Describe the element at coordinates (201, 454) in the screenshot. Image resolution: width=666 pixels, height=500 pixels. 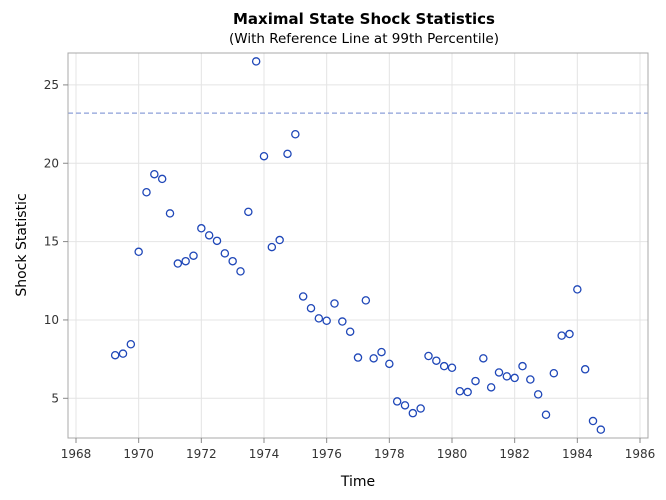
I see `x-tick-label: 1972` at that location.